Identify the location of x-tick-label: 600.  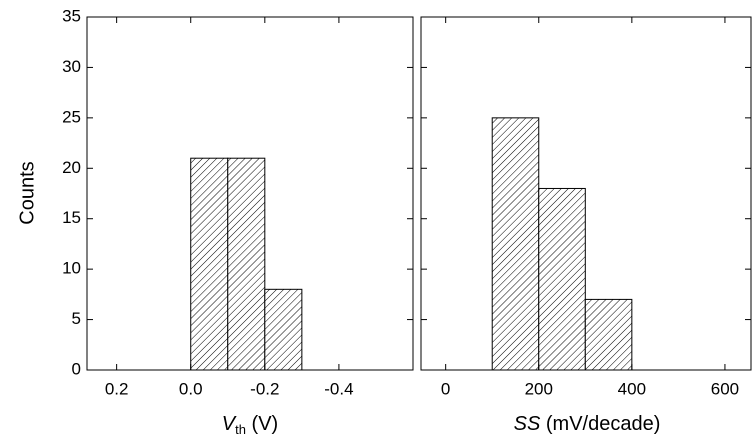
(725, 388).